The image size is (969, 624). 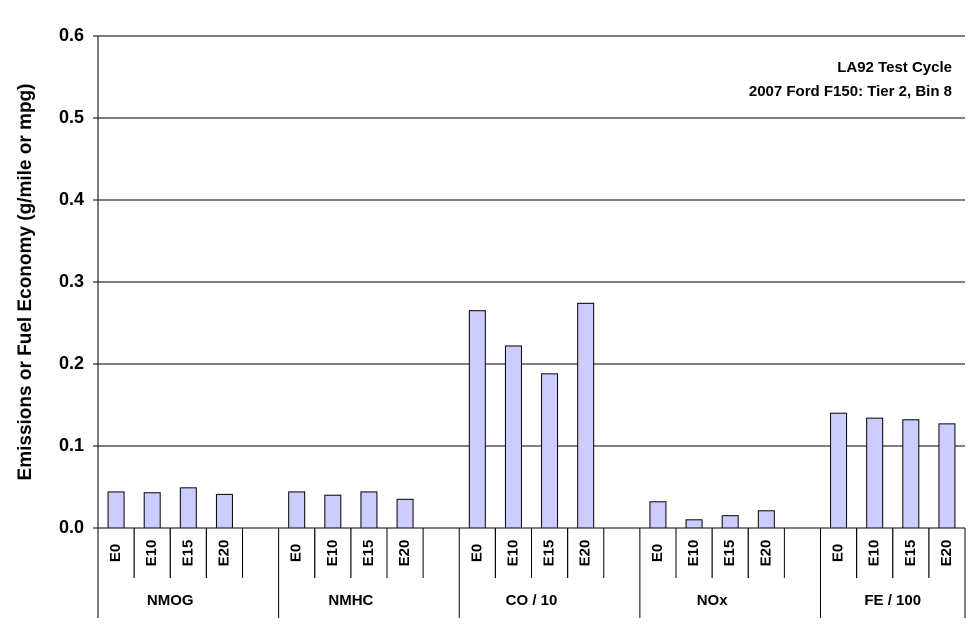 What do you see at coordinates (892, 600) in the screenshot?
I see `group-label: FE / 100` at bounding box center [892, 600].